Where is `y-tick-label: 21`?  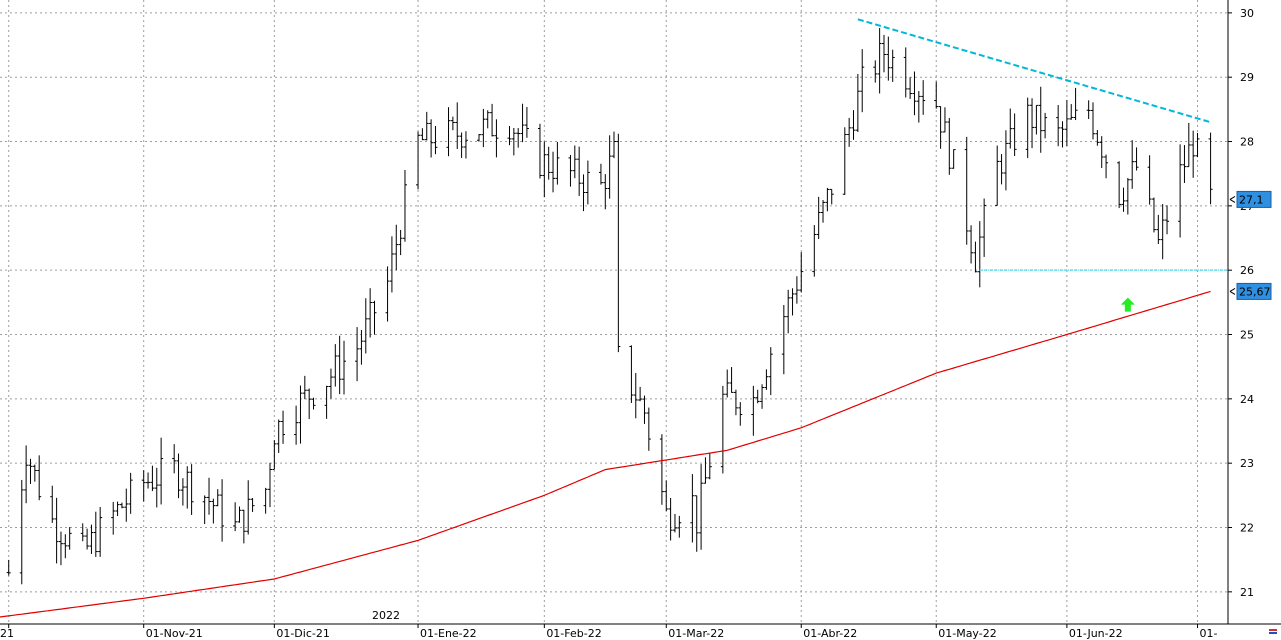
y-tick-label: 21 is located at coordinates (1247, 592).